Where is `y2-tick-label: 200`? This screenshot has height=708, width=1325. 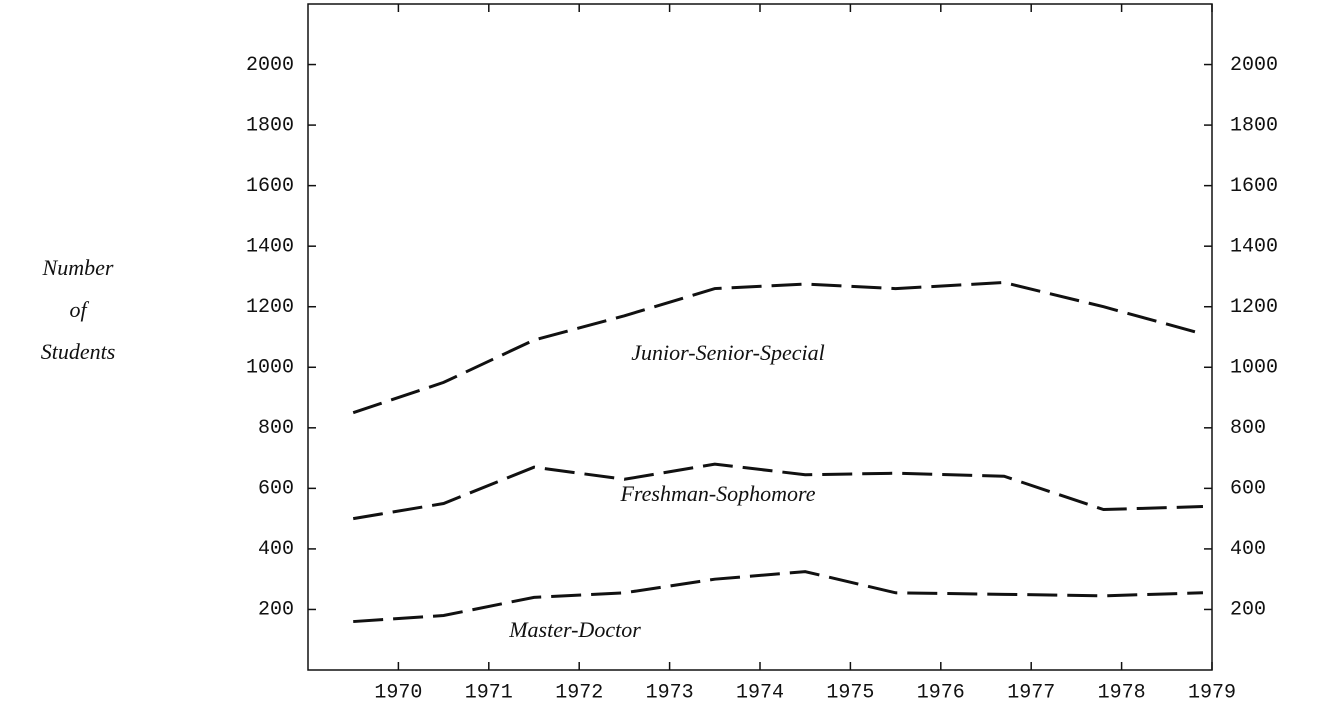
y2-tick-label: 200 is located at coordinates (1248, 610).